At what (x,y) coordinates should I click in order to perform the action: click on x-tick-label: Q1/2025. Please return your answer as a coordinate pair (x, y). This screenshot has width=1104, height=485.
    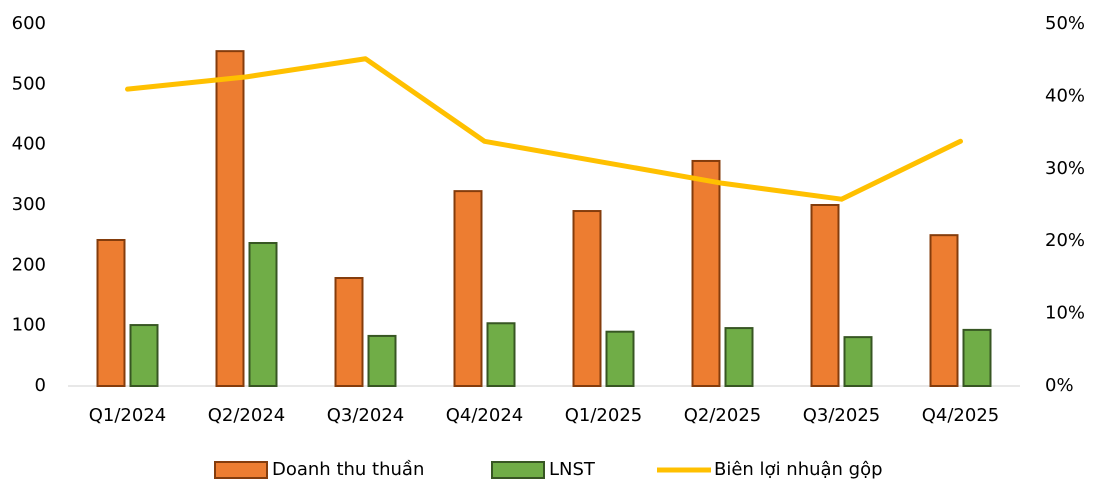
    Looking at the image, I should click on (604, 415).